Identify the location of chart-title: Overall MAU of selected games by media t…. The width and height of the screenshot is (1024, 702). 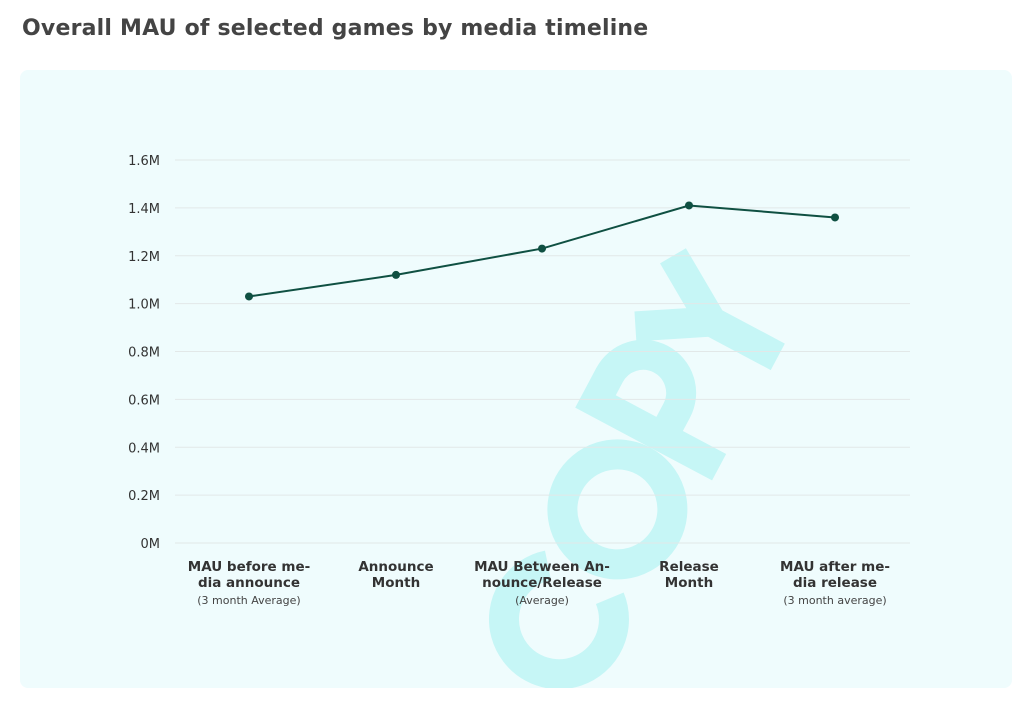
(335, 28).